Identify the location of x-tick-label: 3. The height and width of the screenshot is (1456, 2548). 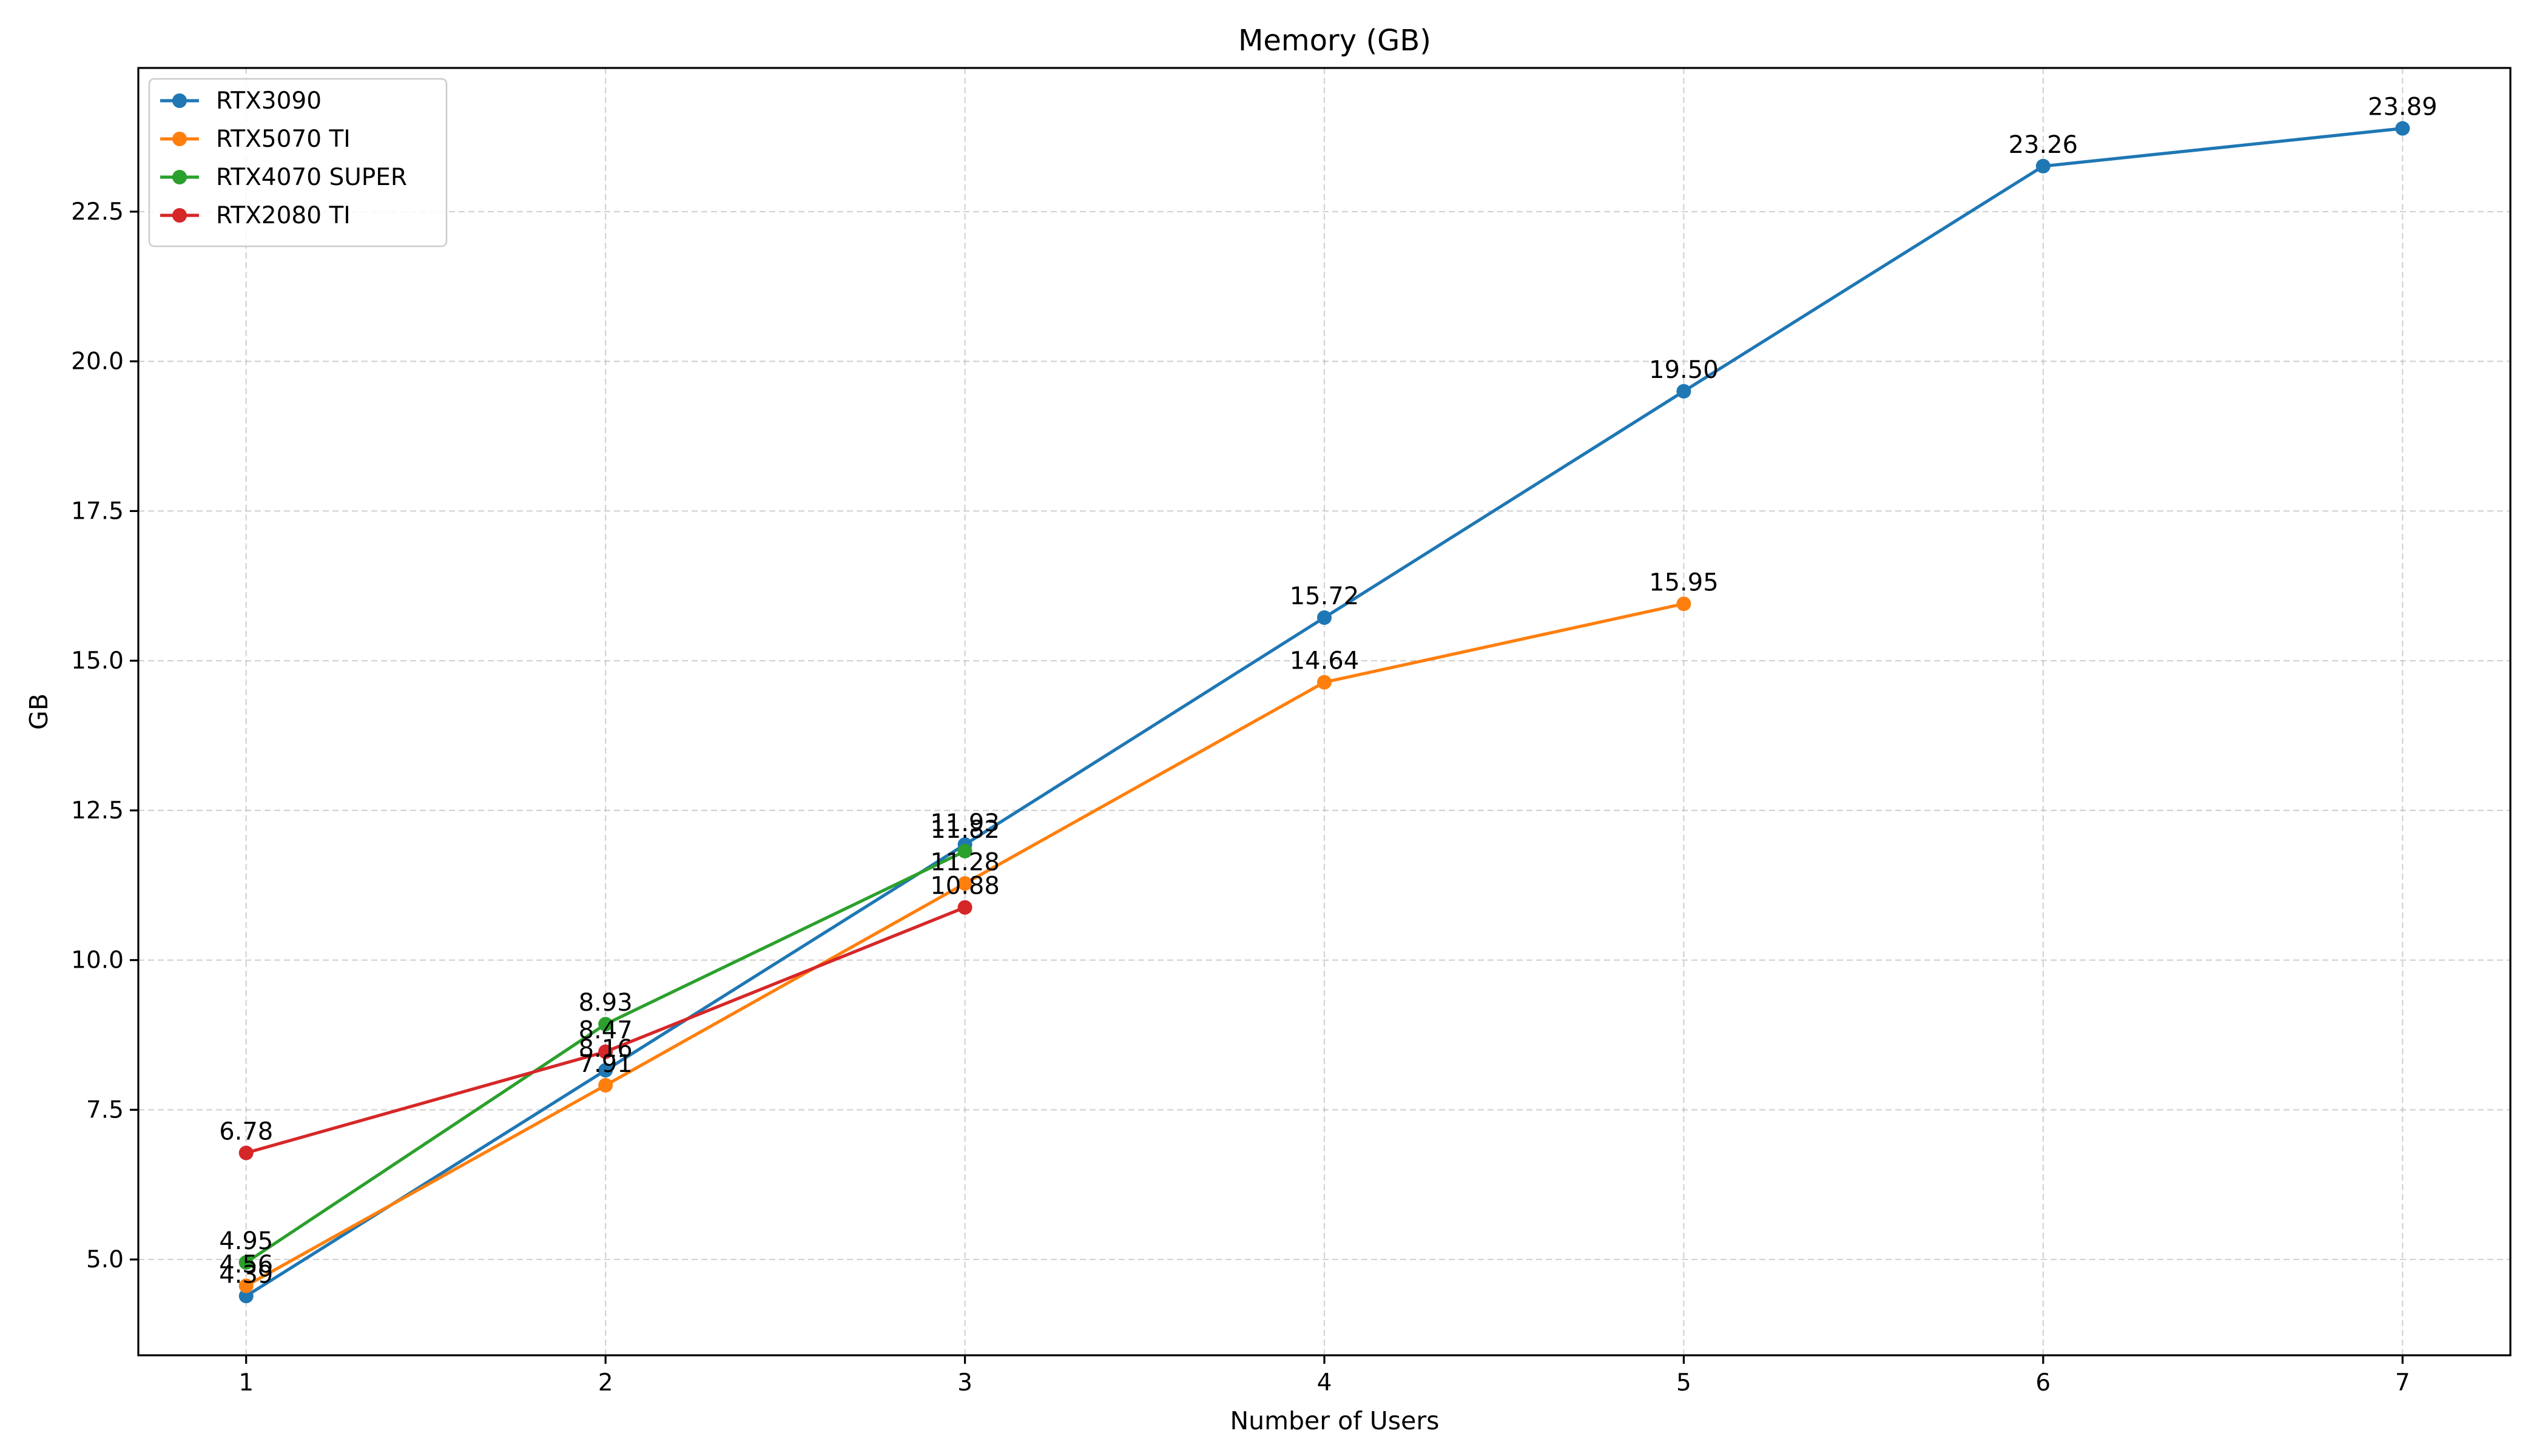
(964, 1383).